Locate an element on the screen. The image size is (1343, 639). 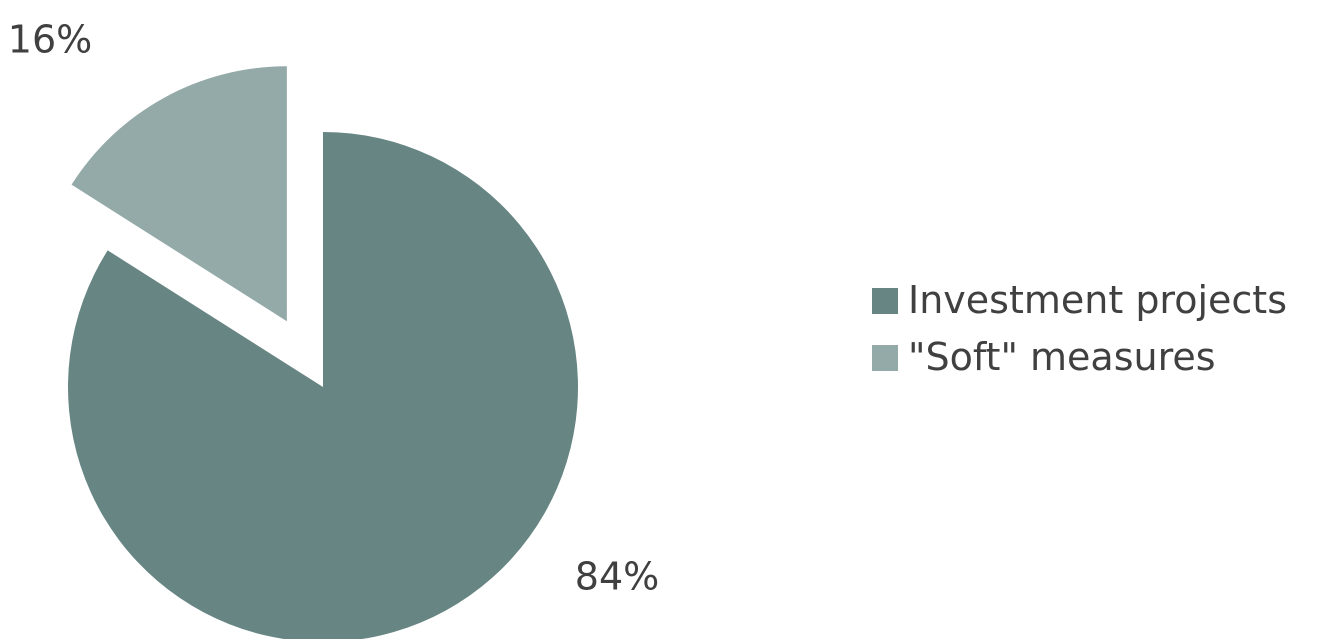
legend-item-soft-measures: "Soft" measures is located at coordinates (1079, 357).